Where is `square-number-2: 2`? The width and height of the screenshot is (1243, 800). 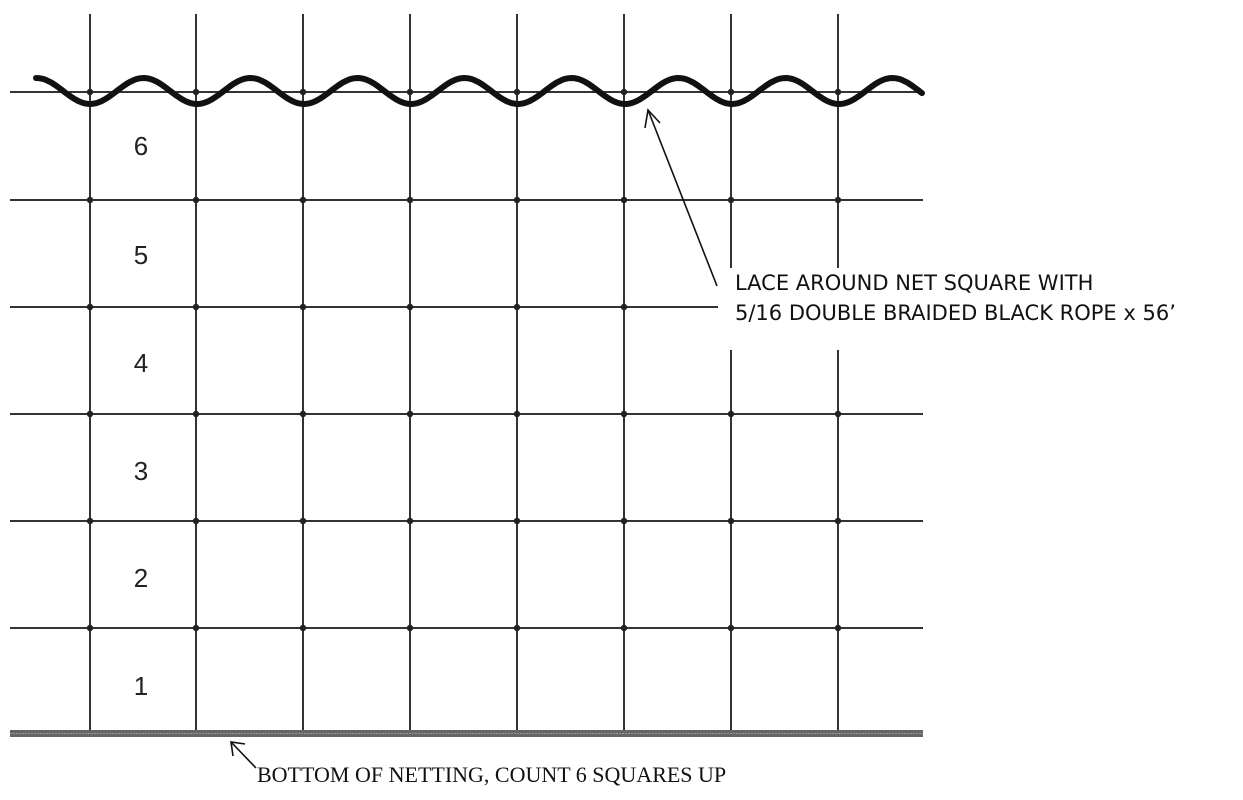
square-number-2: 2 is located at coordinates (141, 578).